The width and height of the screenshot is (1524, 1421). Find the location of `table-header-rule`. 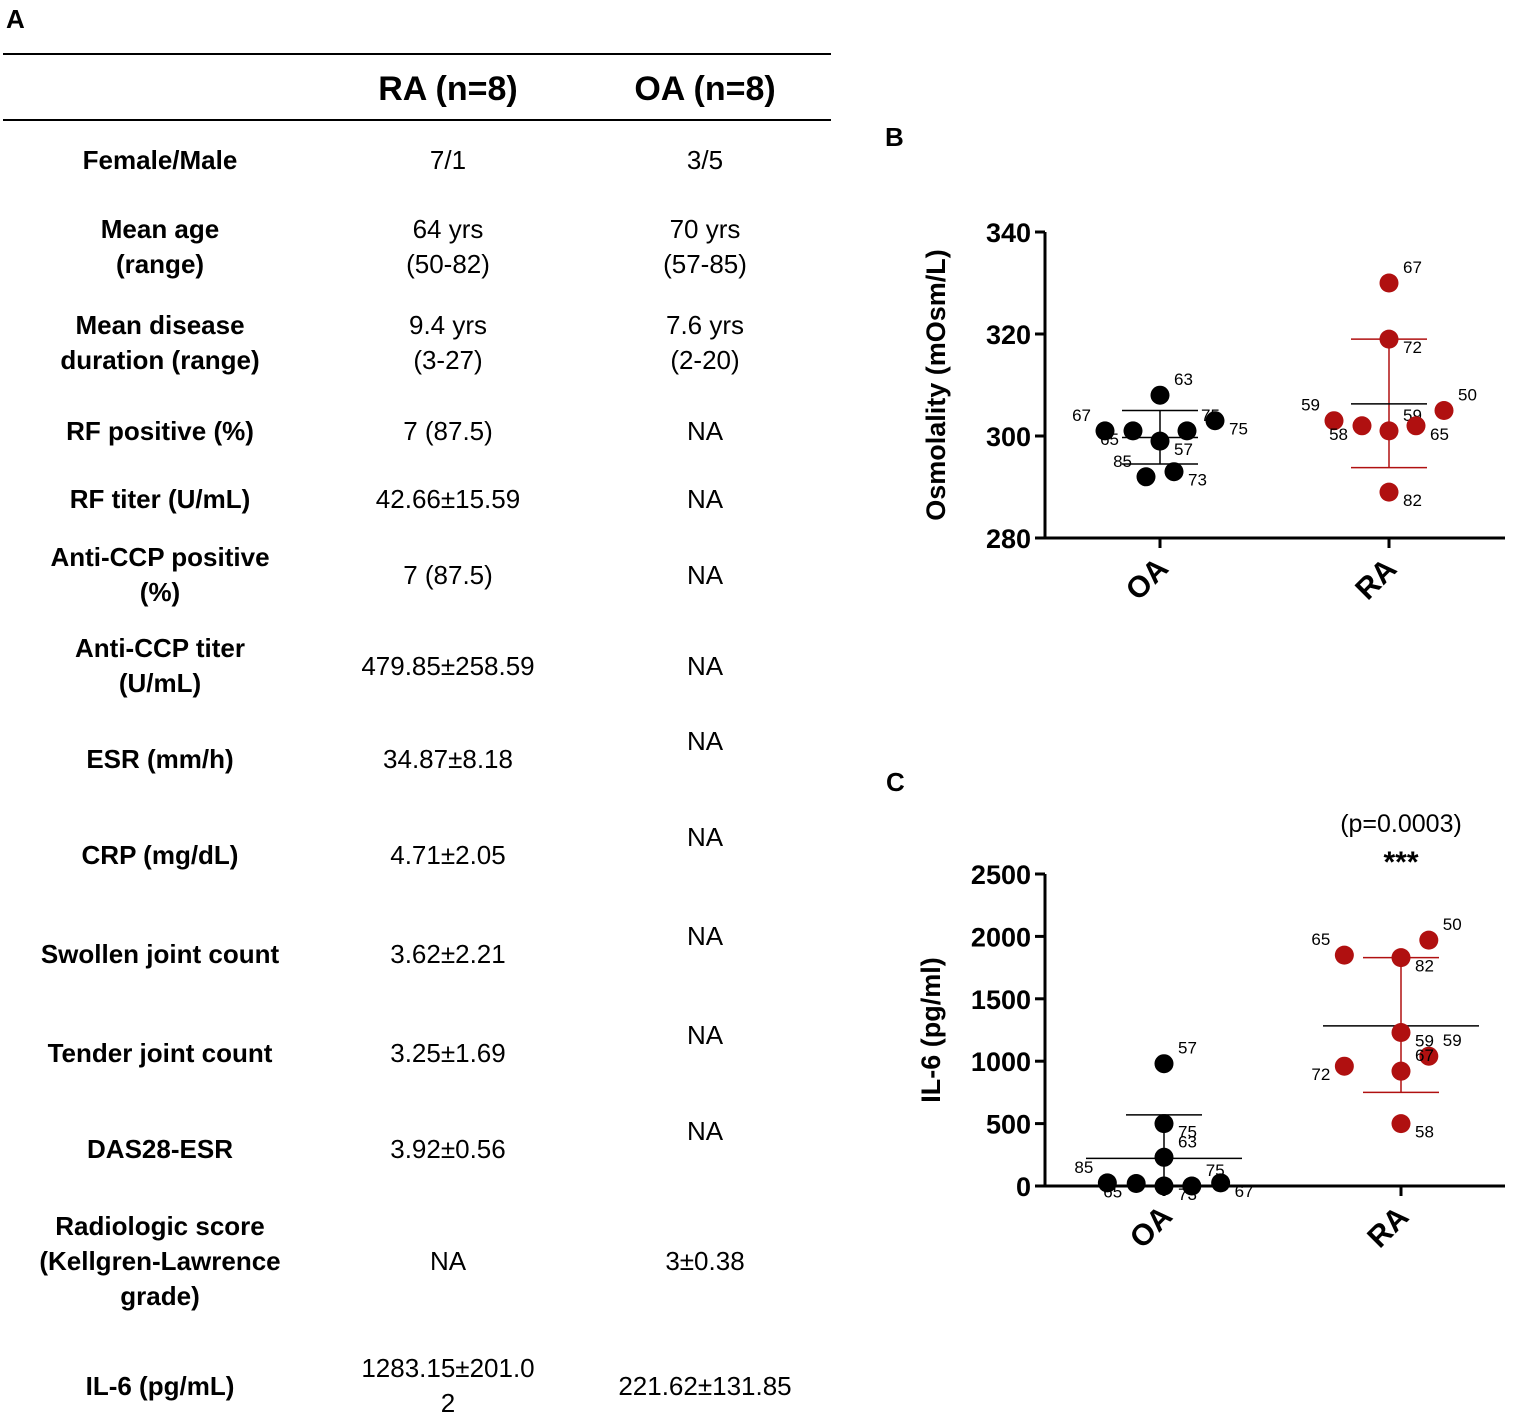

table-header-rule is located at coordinates (417, 120).